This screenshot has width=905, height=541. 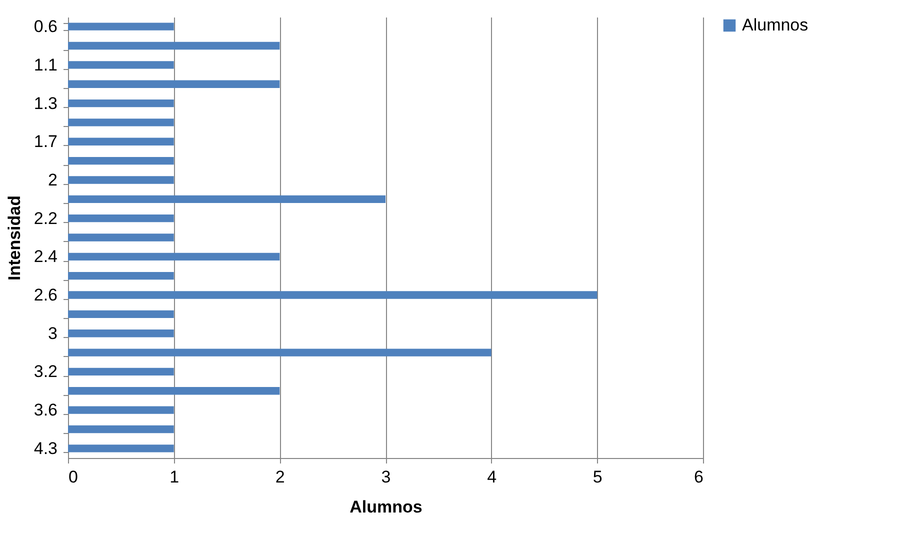 What do you see at coordinates (53, 333) in the screenshot?
I see `y-tick-label: 3` at bounding box center [53, 333].